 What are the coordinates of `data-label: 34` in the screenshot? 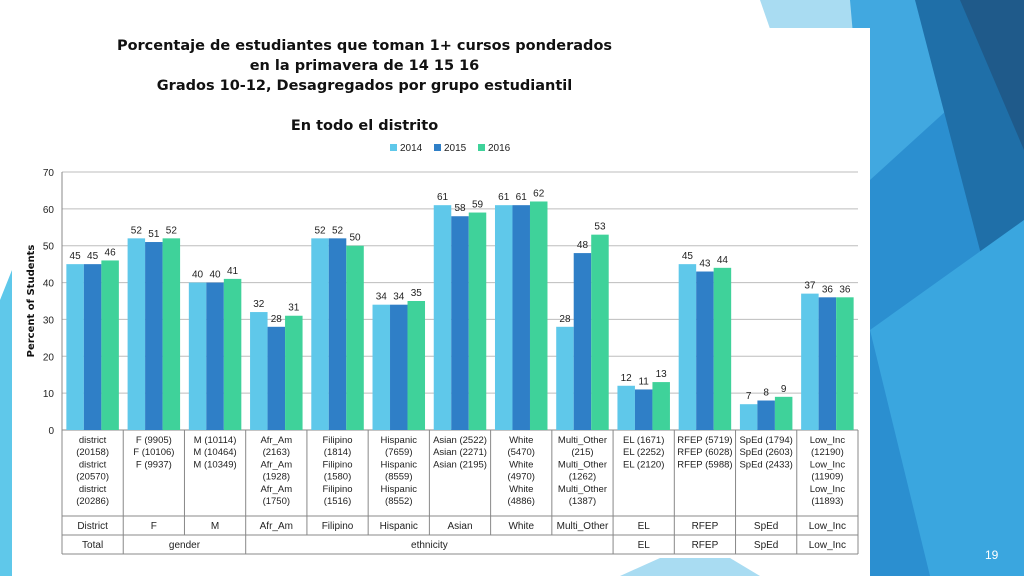 It's located at (399, 297).